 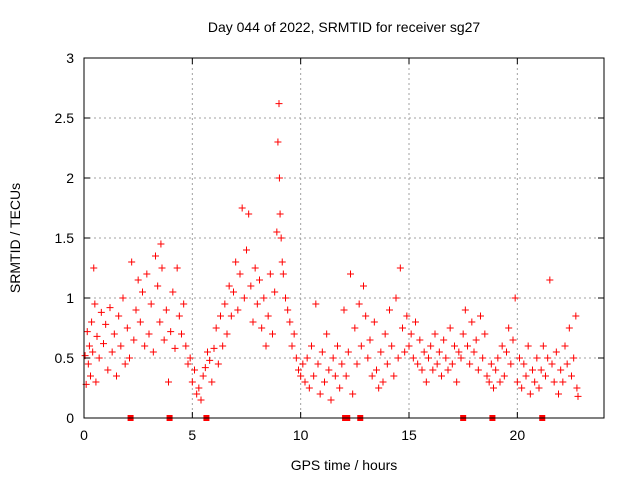 What do you see at coordinates (301, 435) in the screenshot?
I see `x-tick-label: 10` at bounding box center [301, 435].